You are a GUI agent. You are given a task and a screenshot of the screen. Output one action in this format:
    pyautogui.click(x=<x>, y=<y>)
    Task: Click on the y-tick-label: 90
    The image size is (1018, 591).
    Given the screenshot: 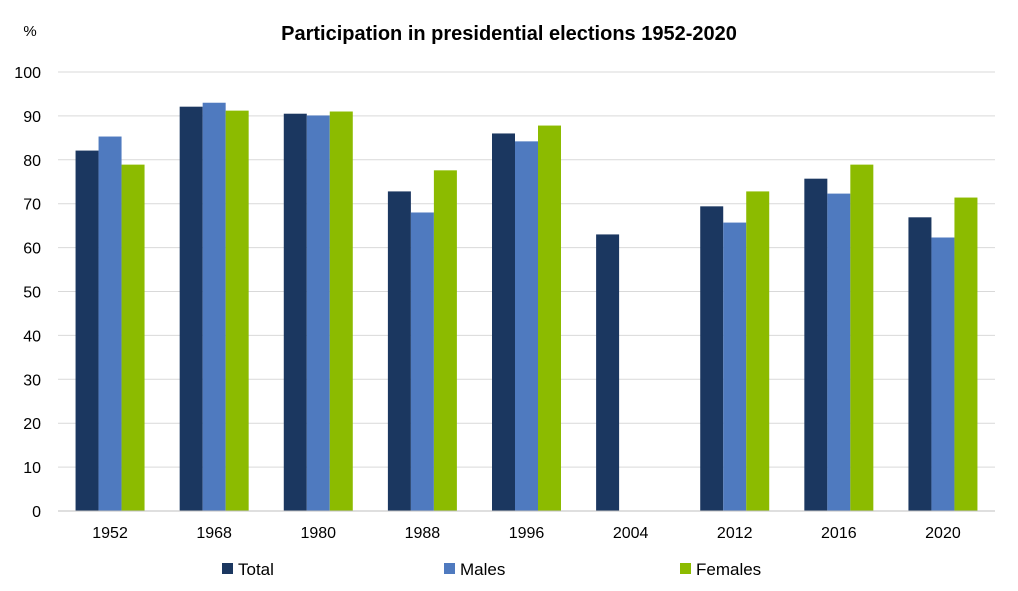 What is the action you would take?
    pyautogui.click(x=32, y=117)
    